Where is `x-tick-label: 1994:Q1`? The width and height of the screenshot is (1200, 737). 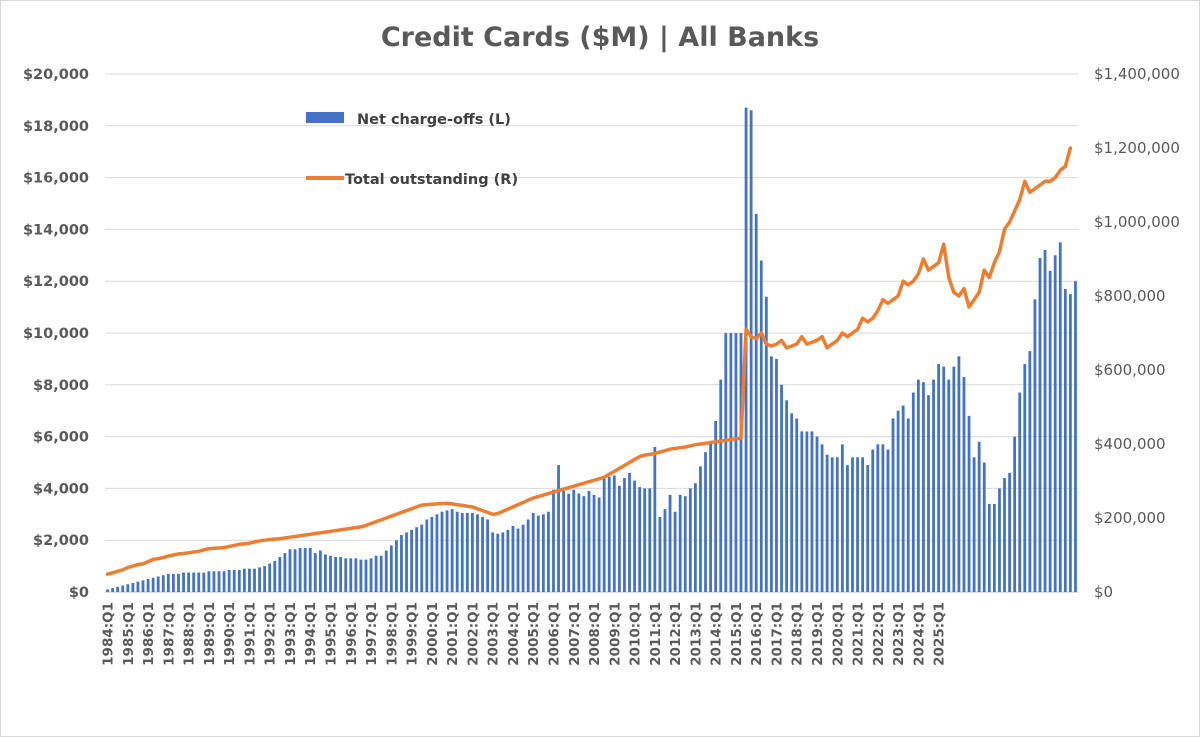
x-tick-label: 1994:Q1 is located at coordinates (311, 634).